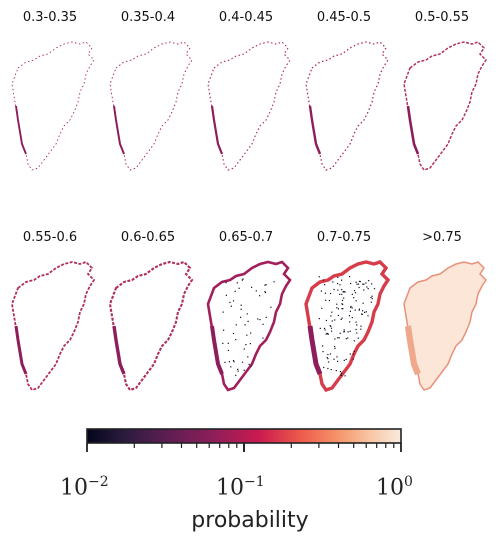 The height and width of the screenshot is (550, 500). I want to click on tick-label-mid: 10−1, so click(240, 487).